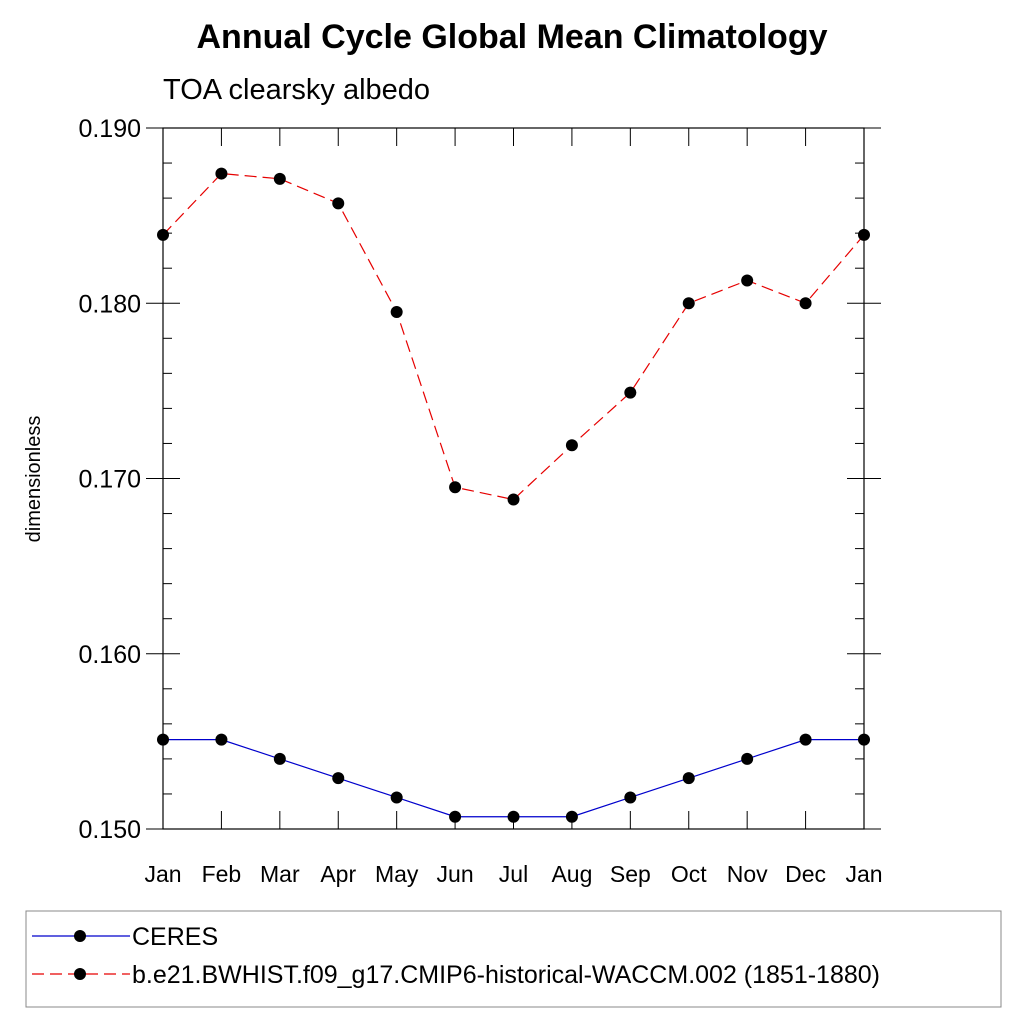 Image resolution: width=1024 pixels, height=1024 pixels. Describe the element at coordinates (109, 655) in the screenshot. I see `y-tick-label: 0.160` at that location.